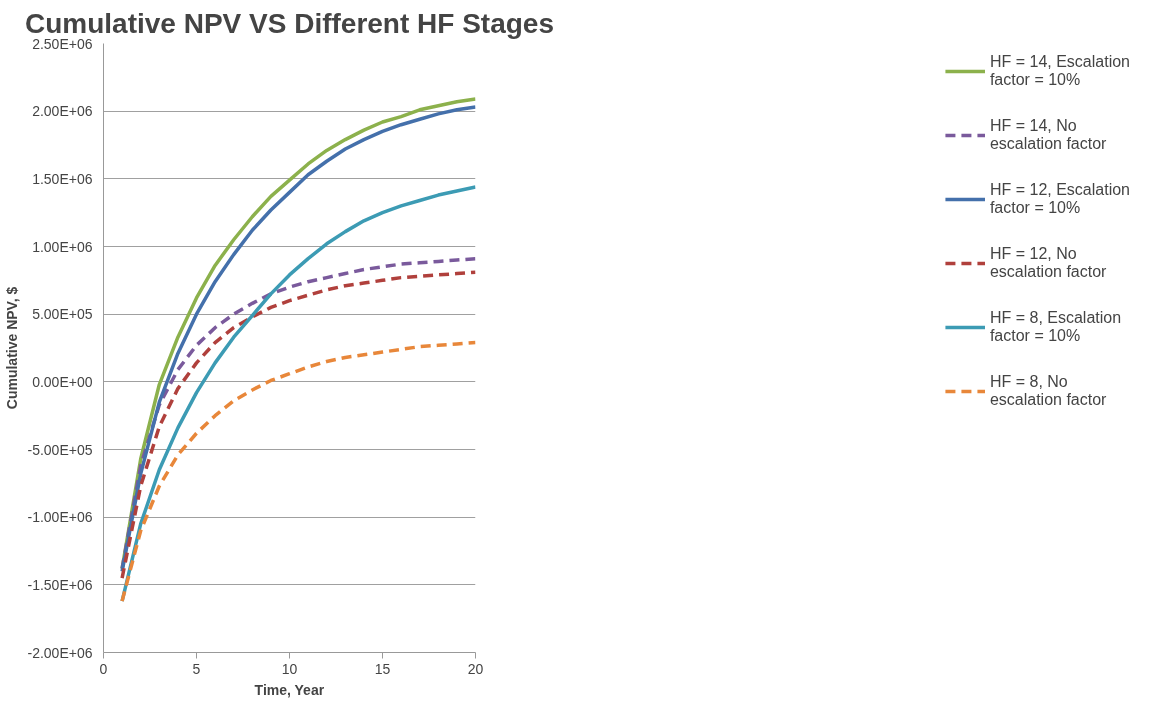  What do you see at coordinates (62, 381) in the screenshot?
I see `y-tick-label: 0.00E+00` at bounding box center [62, 381].